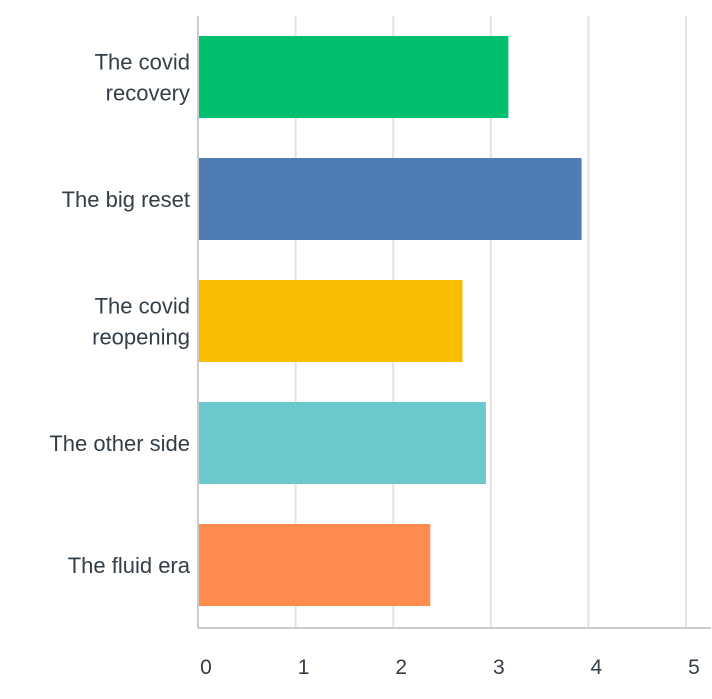  I want to click on x-tick-label: 4, so click(597, 667).